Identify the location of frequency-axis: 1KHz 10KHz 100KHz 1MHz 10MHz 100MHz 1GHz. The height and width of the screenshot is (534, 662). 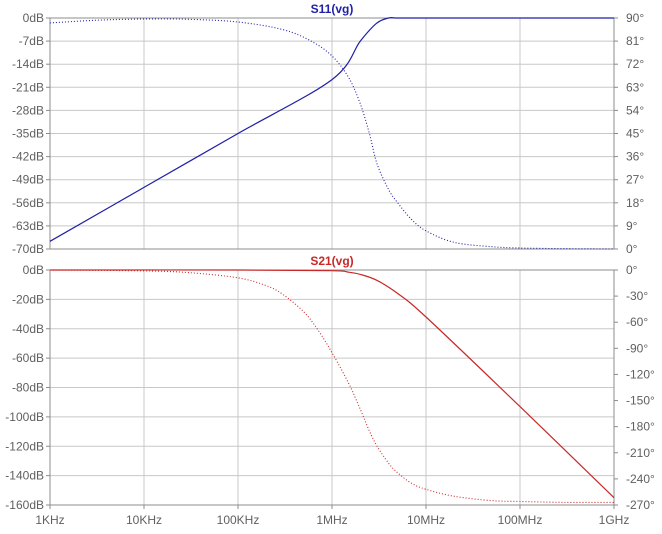
(332, 516).